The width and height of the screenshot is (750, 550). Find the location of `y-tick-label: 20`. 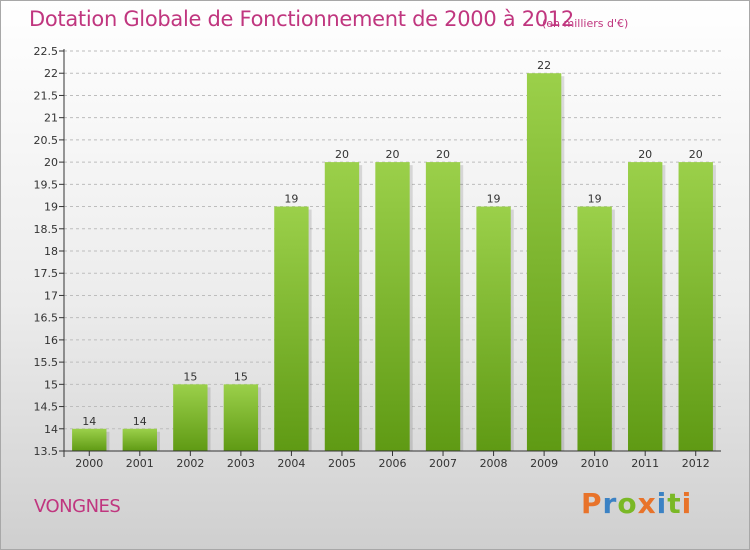

y-tick-label: 20 is located at coordinates (51, 162).